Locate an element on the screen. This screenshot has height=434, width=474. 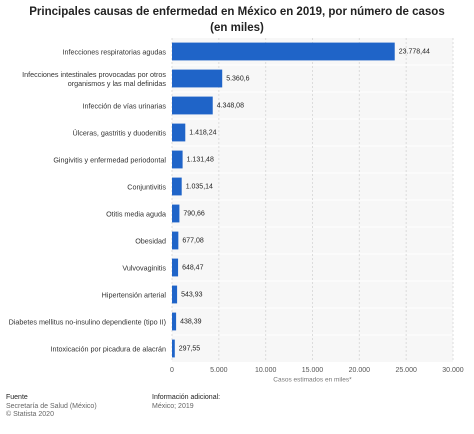
x-tick-label: 20.000 is located at coordinates (360, 370).